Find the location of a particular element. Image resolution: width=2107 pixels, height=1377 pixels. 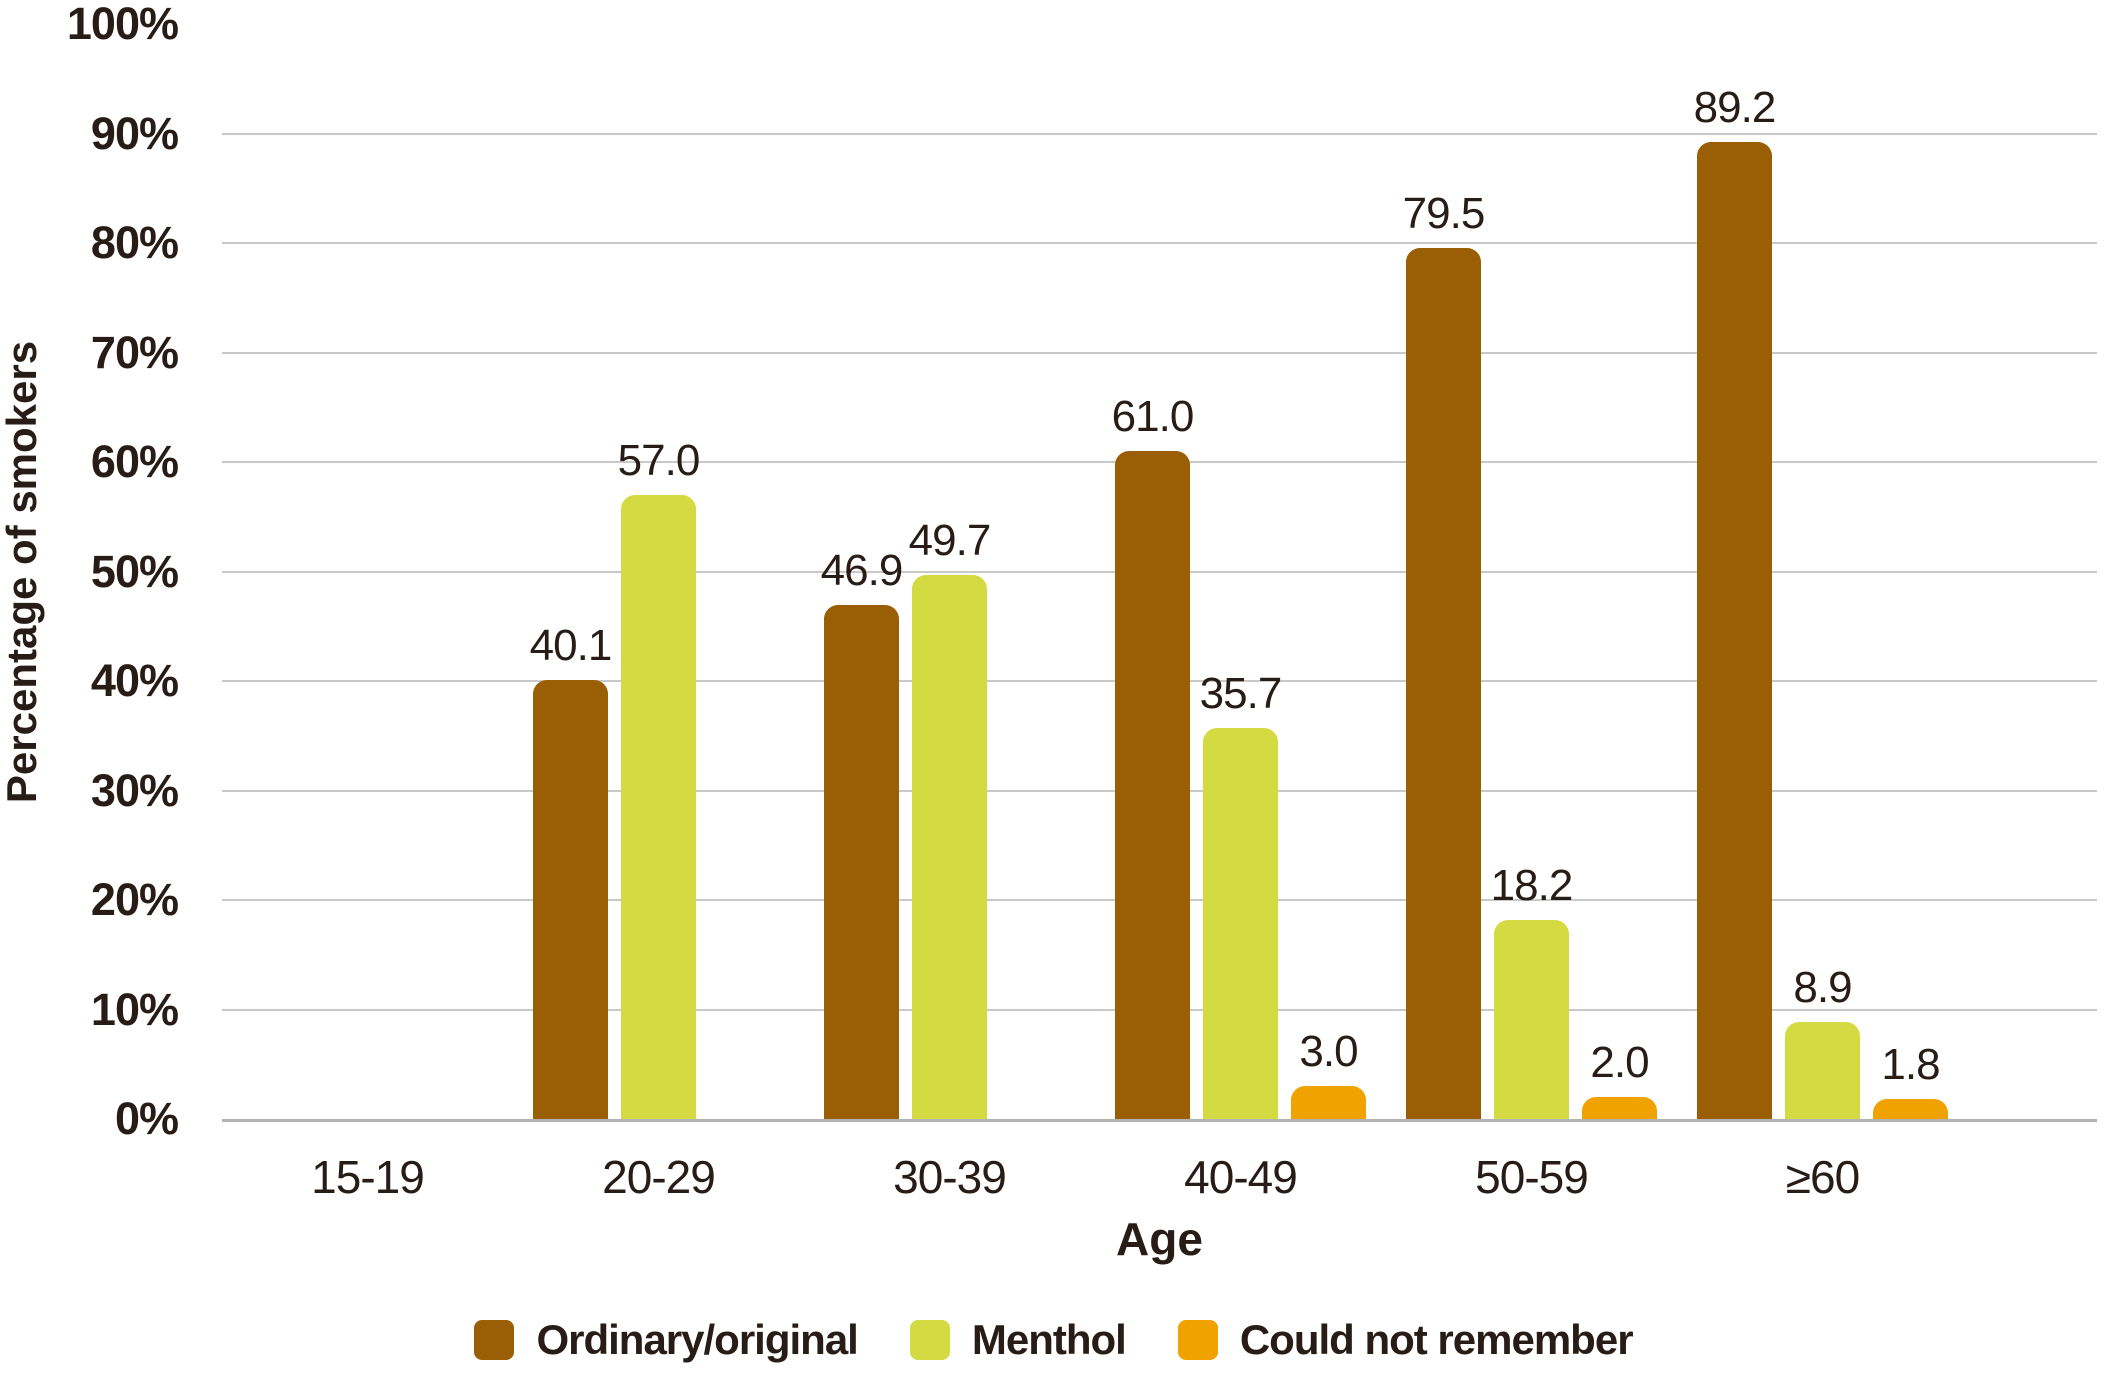

legend-label-ordinary-original: Ordinary/original is located at coordinates (697, 1339).